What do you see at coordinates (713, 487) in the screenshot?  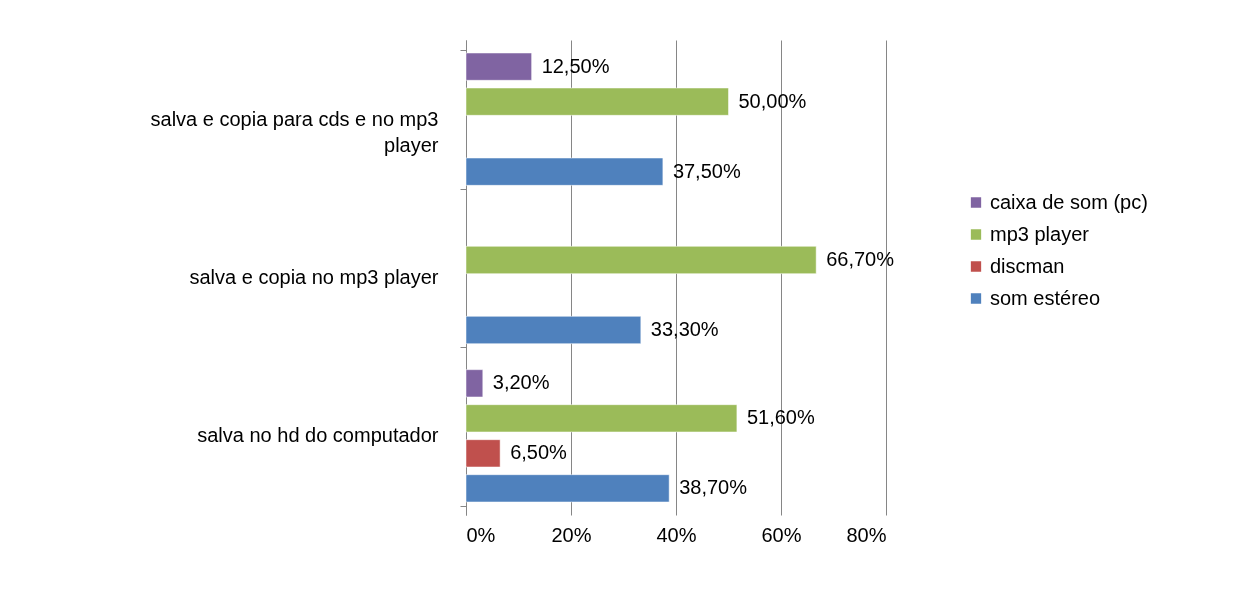 I see `data-label: 38,70%` at bounding box center [713, 487].